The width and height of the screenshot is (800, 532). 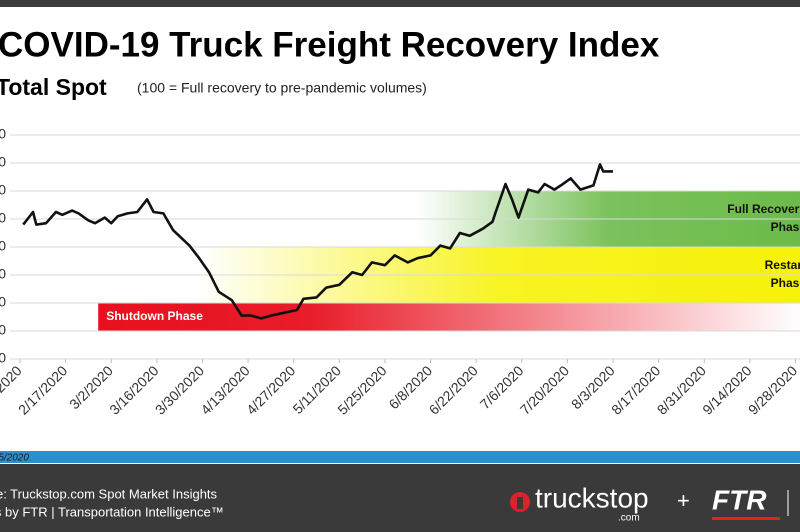 What do you see at coordinates (53, 87) in the screenshot?
I see `subtitle: Total Spot` at bounding box center [53, 87].